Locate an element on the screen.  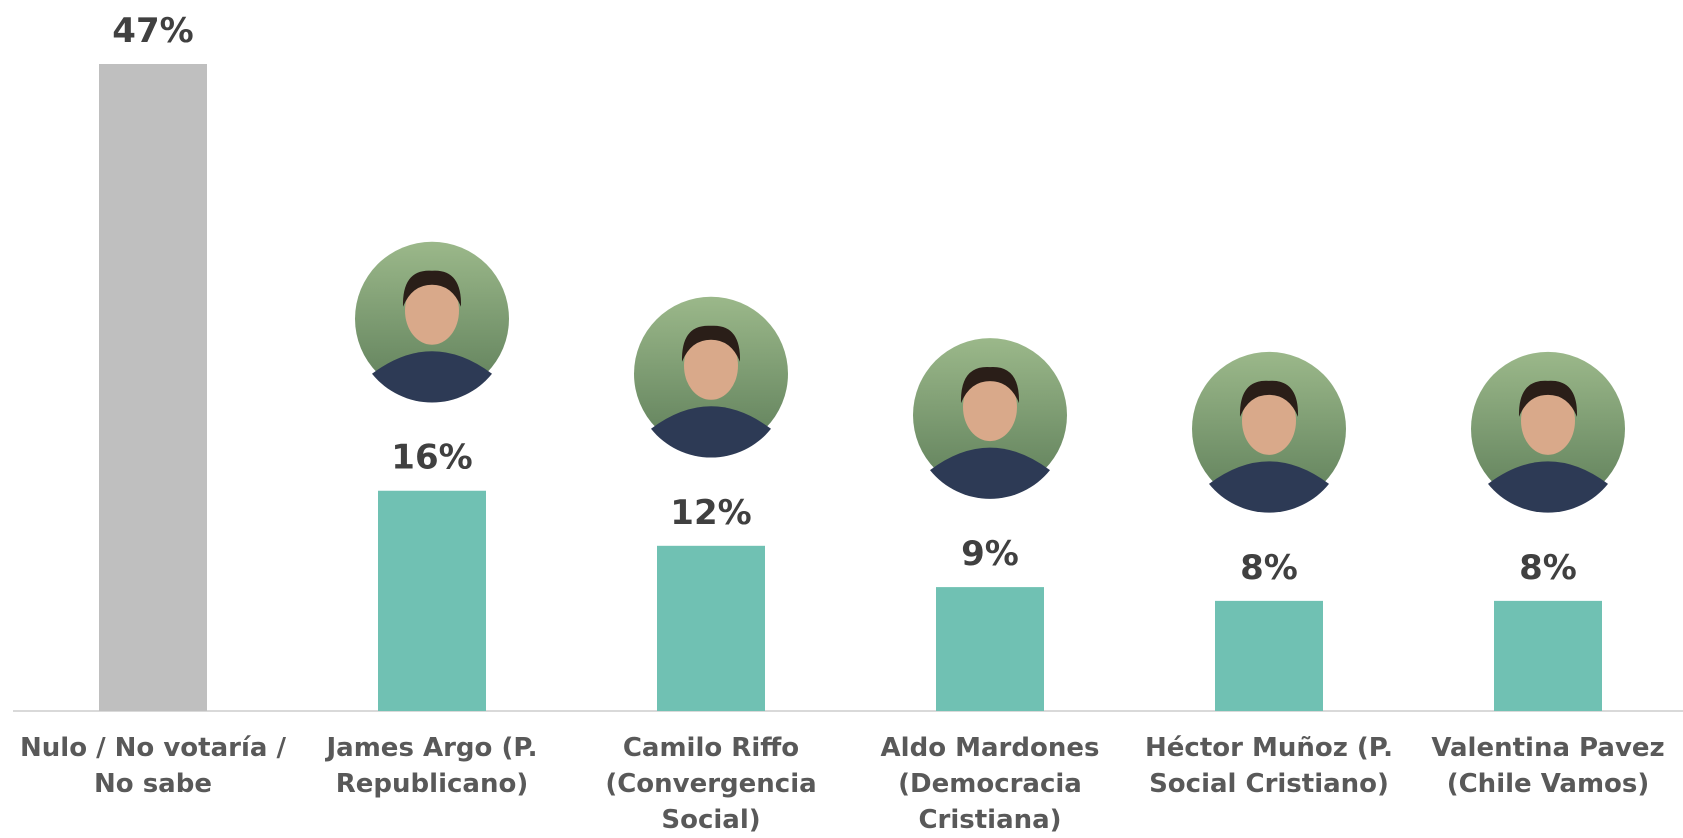
x-tick-label: James Argo (P. Republicano) is located at coordinates (432, 766).